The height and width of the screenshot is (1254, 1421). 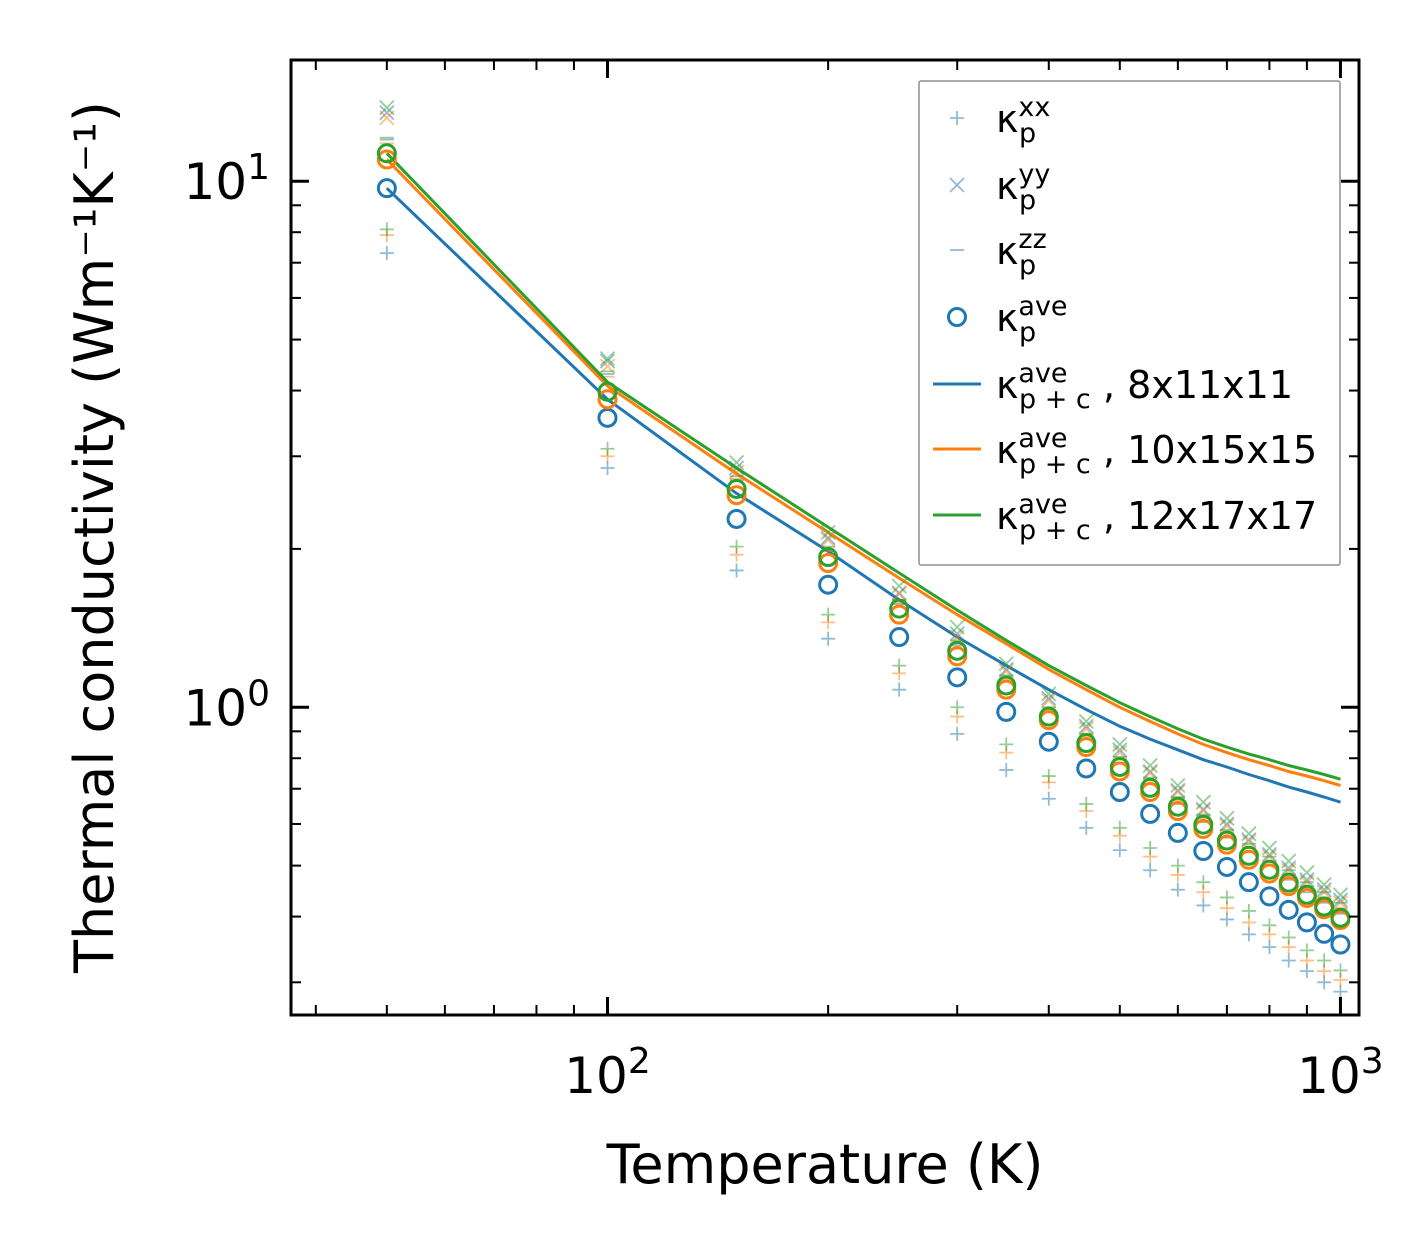 What do you see at coordinates (1329, 1076) in the screenshot?
I see `x-tick-base: 10` at bounding box center [1329, 1076].